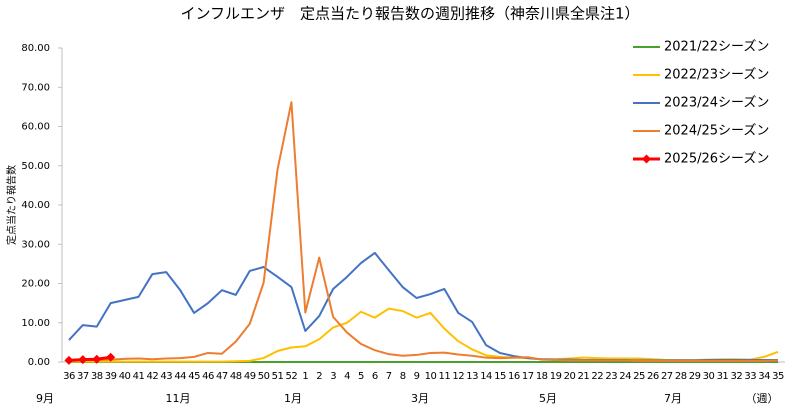 Image resolution: width=796 pixels, height=409 pixels. Describe the element at coordinates (35, 244) in the screenshot. I see `y-tick-label: 30.00` at that location.